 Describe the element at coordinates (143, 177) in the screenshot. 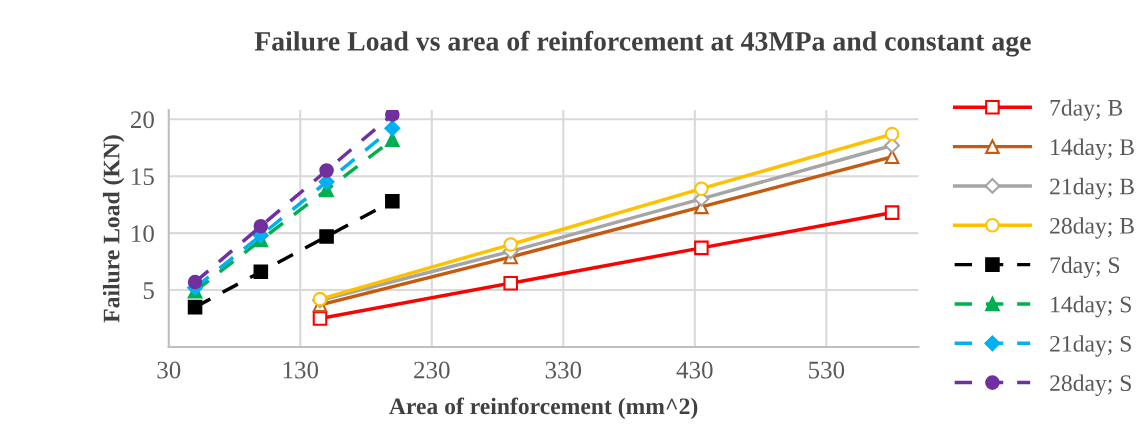

I see `y-tick-label: 15` at that location.